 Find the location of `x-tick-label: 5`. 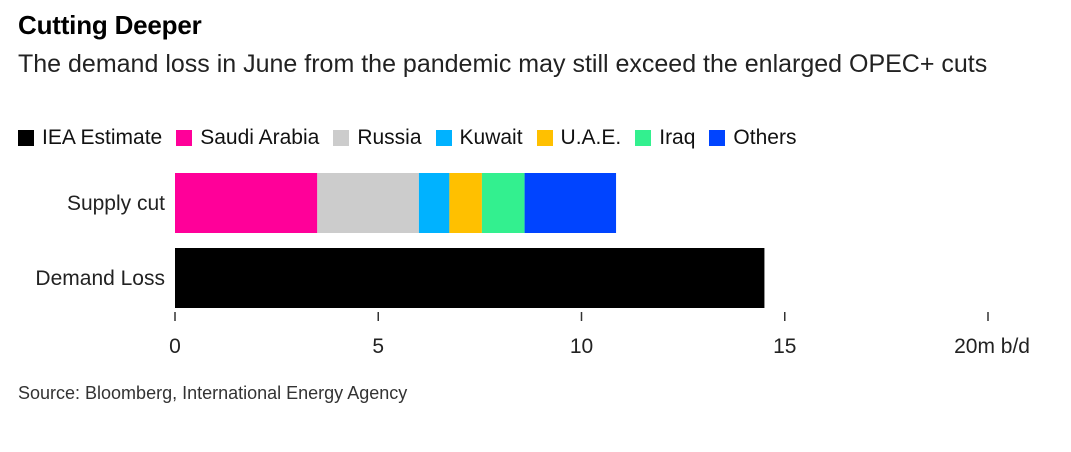

x-tick-label: 5 is located at coordinates (378, 346).